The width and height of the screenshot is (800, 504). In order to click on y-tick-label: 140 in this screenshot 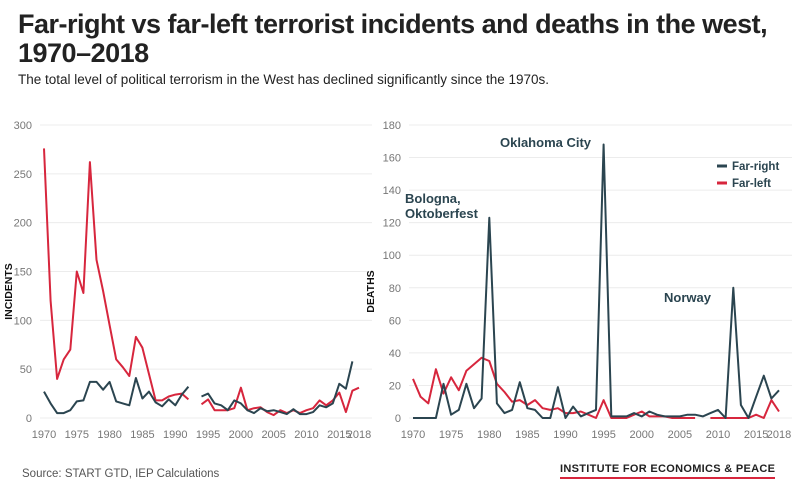, I will do `click(392, 191)`.